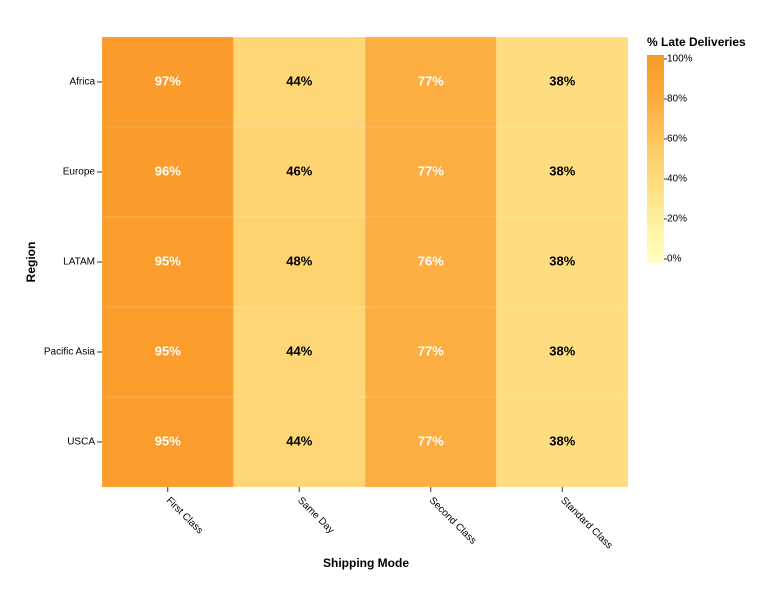  Describe the element at coordinates (452, 520) in the screenshot. I see `x-tick-label: Second Class` at that location.